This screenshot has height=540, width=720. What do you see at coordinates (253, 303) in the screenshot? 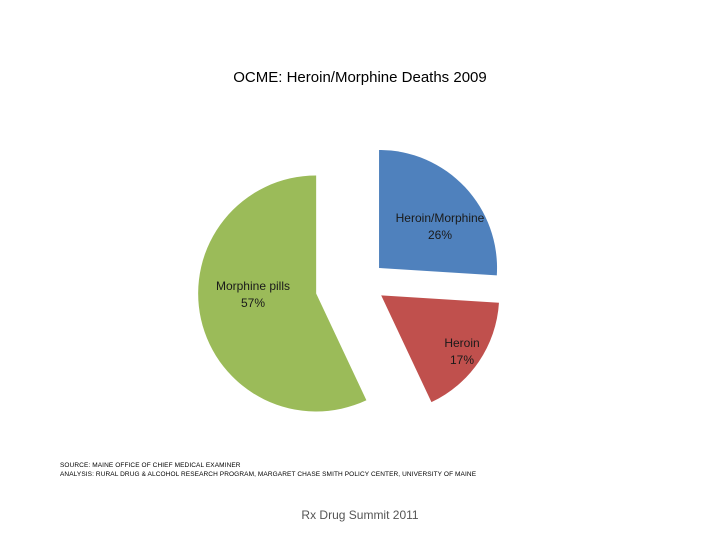
I see `slice-value-label: 57%` at bounding box center [253, 303].